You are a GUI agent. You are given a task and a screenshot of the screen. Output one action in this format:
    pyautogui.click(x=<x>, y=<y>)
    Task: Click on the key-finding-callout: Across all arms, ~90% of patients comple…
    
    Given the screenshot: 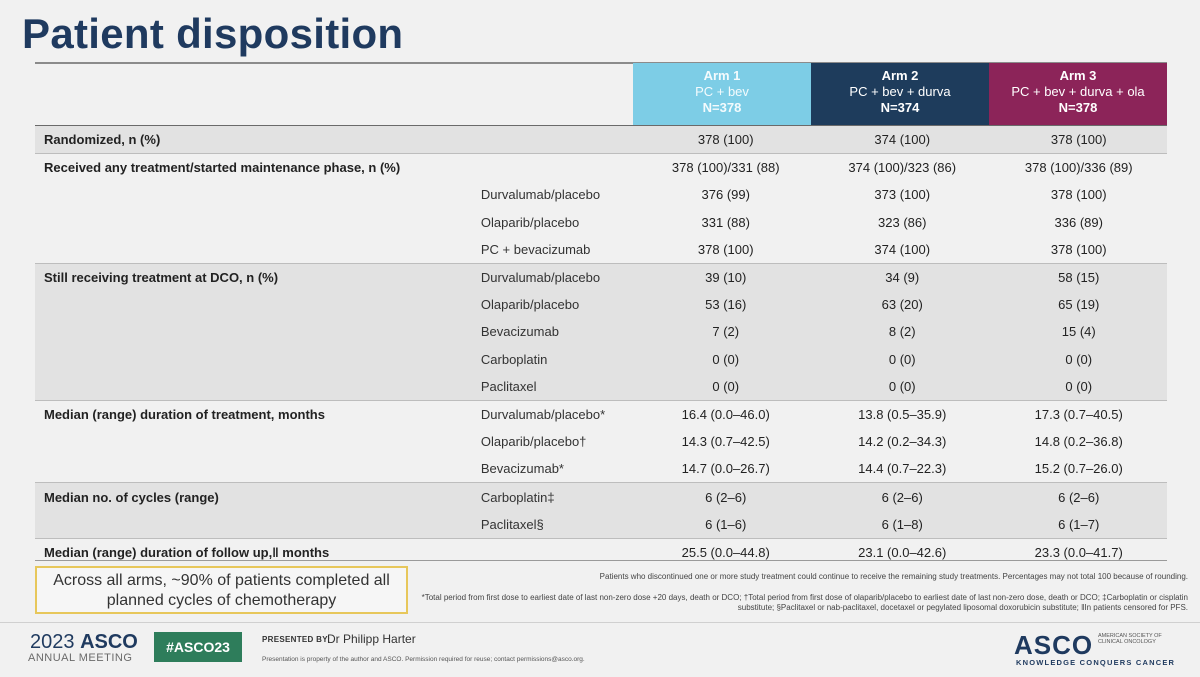 What is the action you would take?
    pyautogui.click(x=221, y=590)
    